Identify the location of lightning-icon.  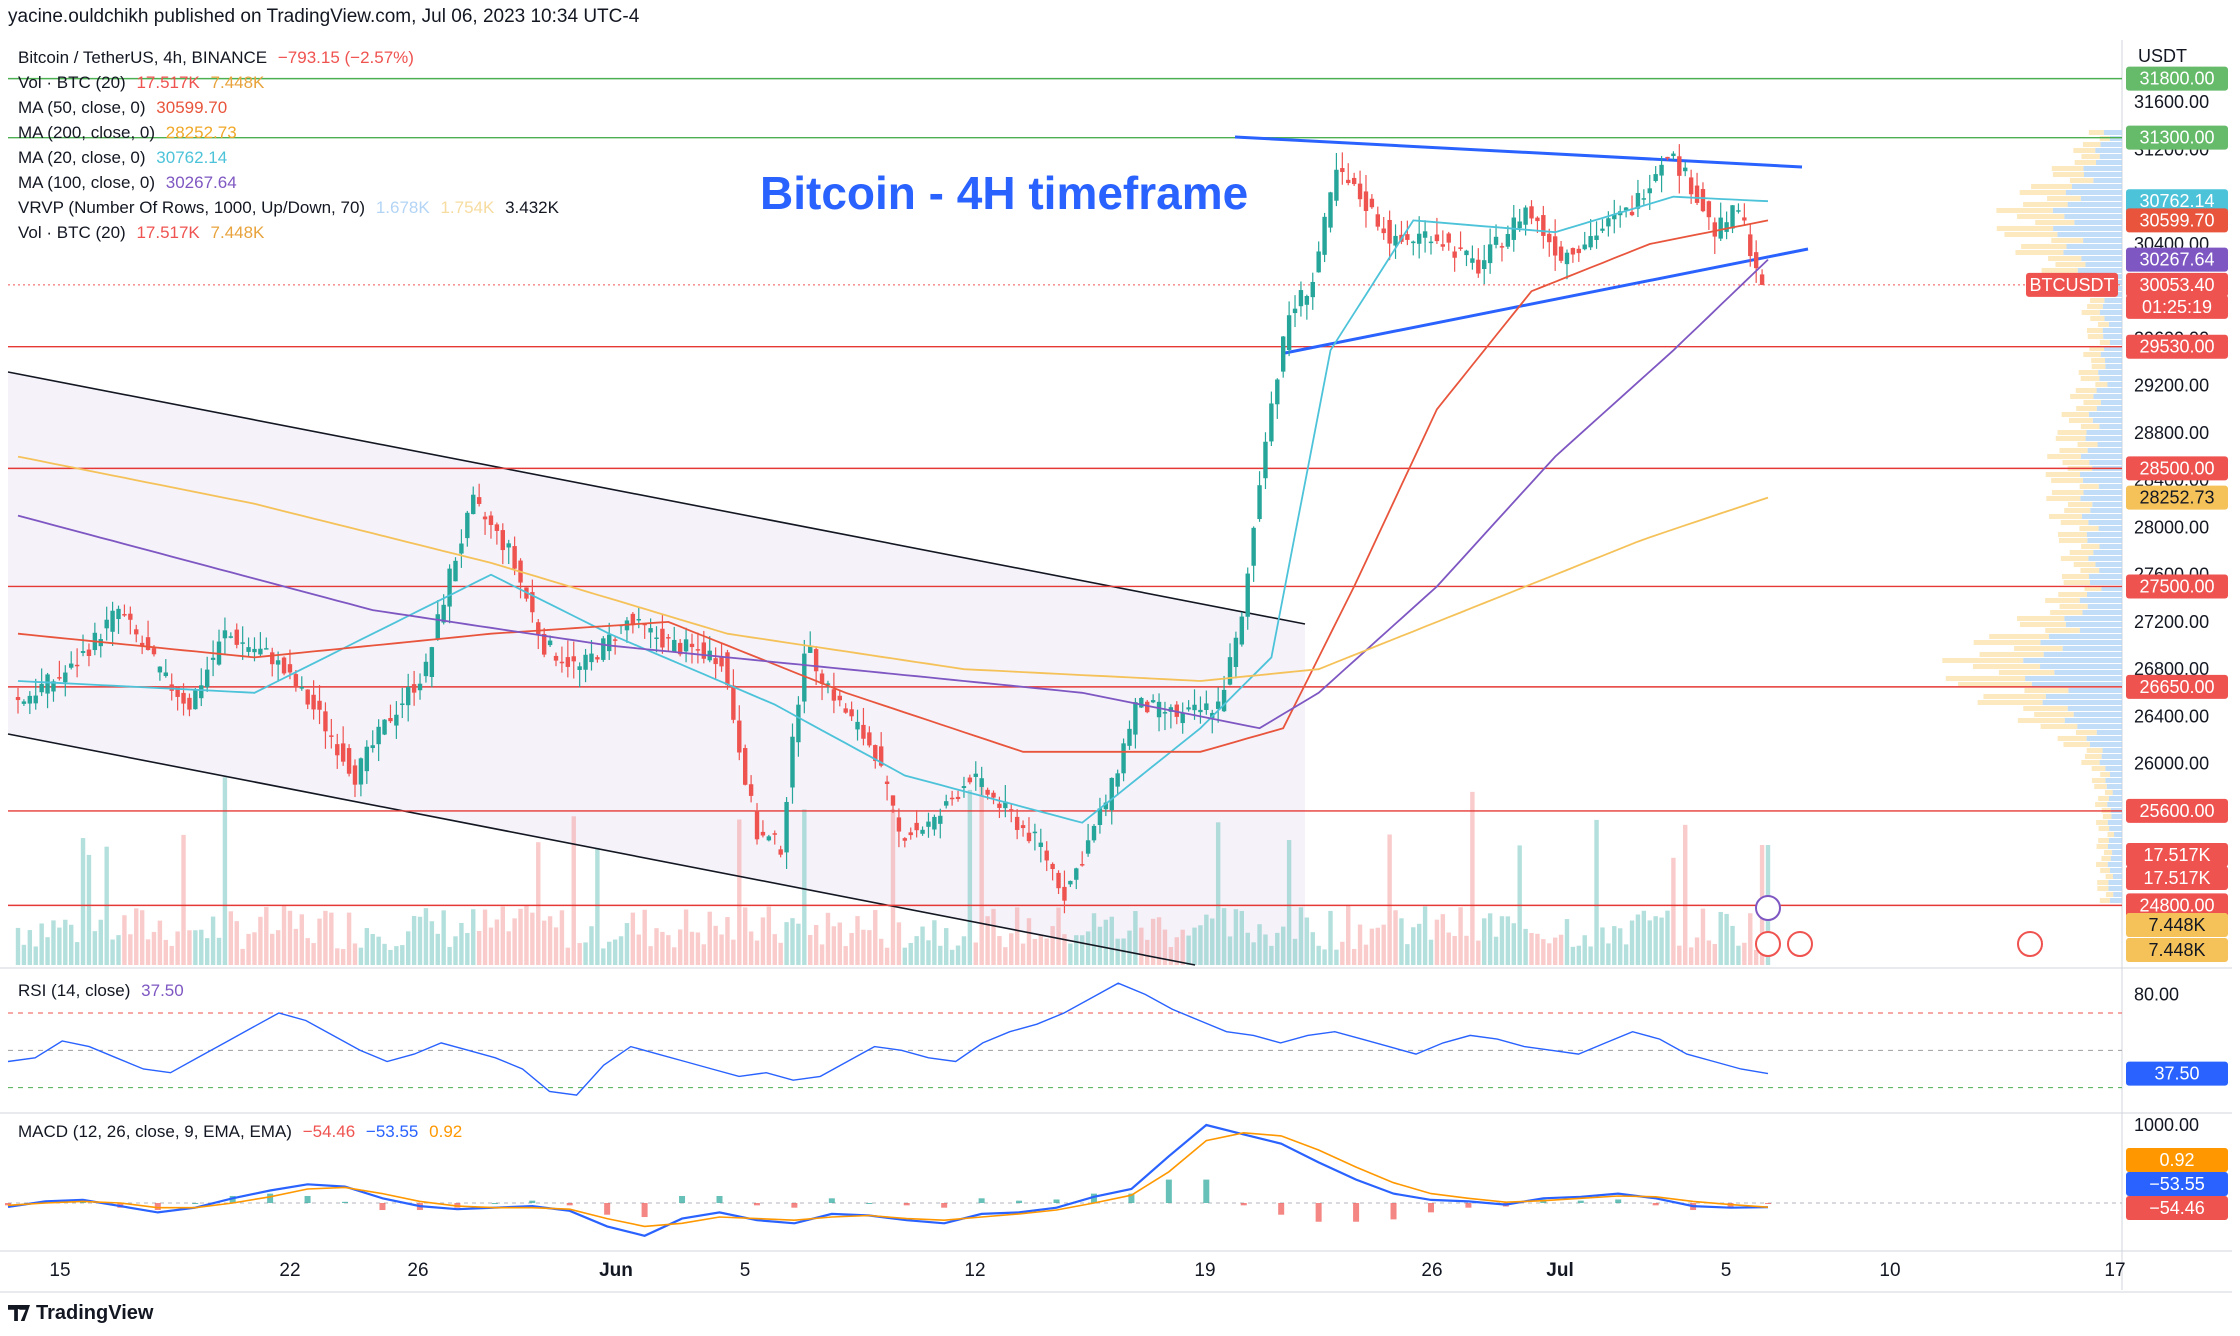
(1768, 908).